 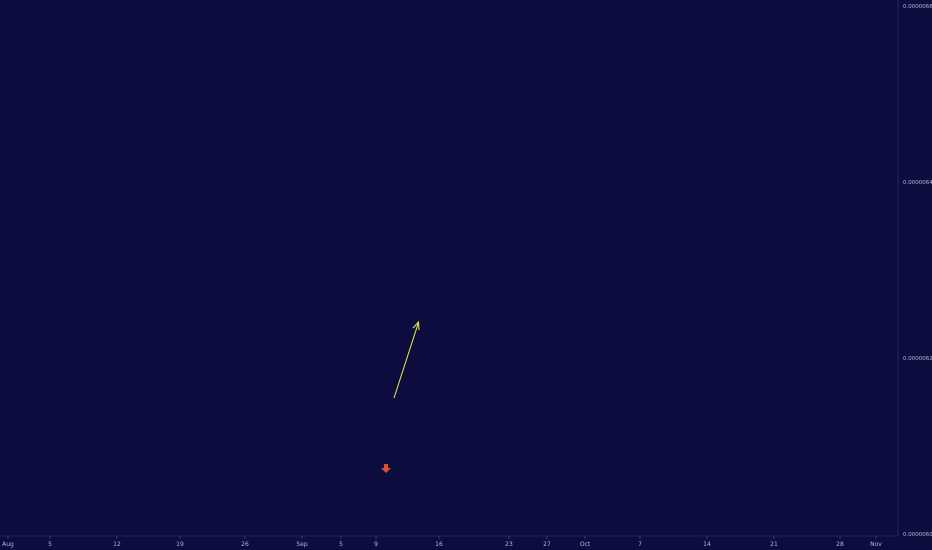 What do you see at coordinates (180, 544) in the screenshot?
I see `time-tick-label: 19` at bounding box center [180, 544].